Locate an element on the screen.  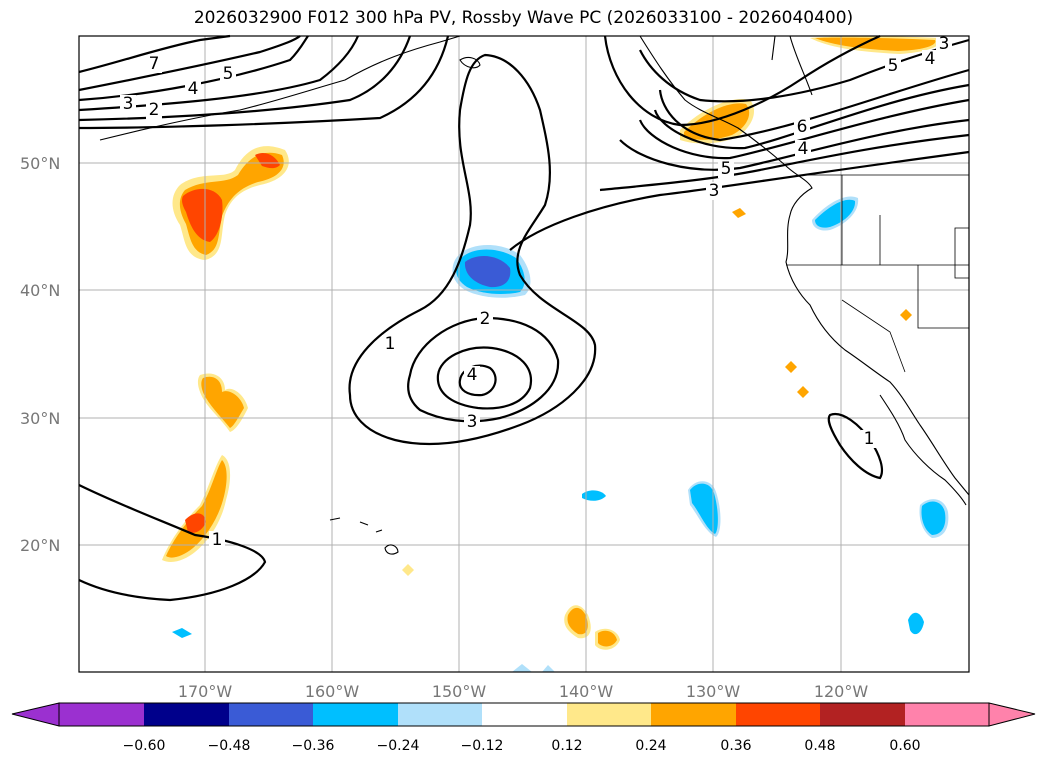
colorbar-extend-right is located at coordinates (1012, 714).